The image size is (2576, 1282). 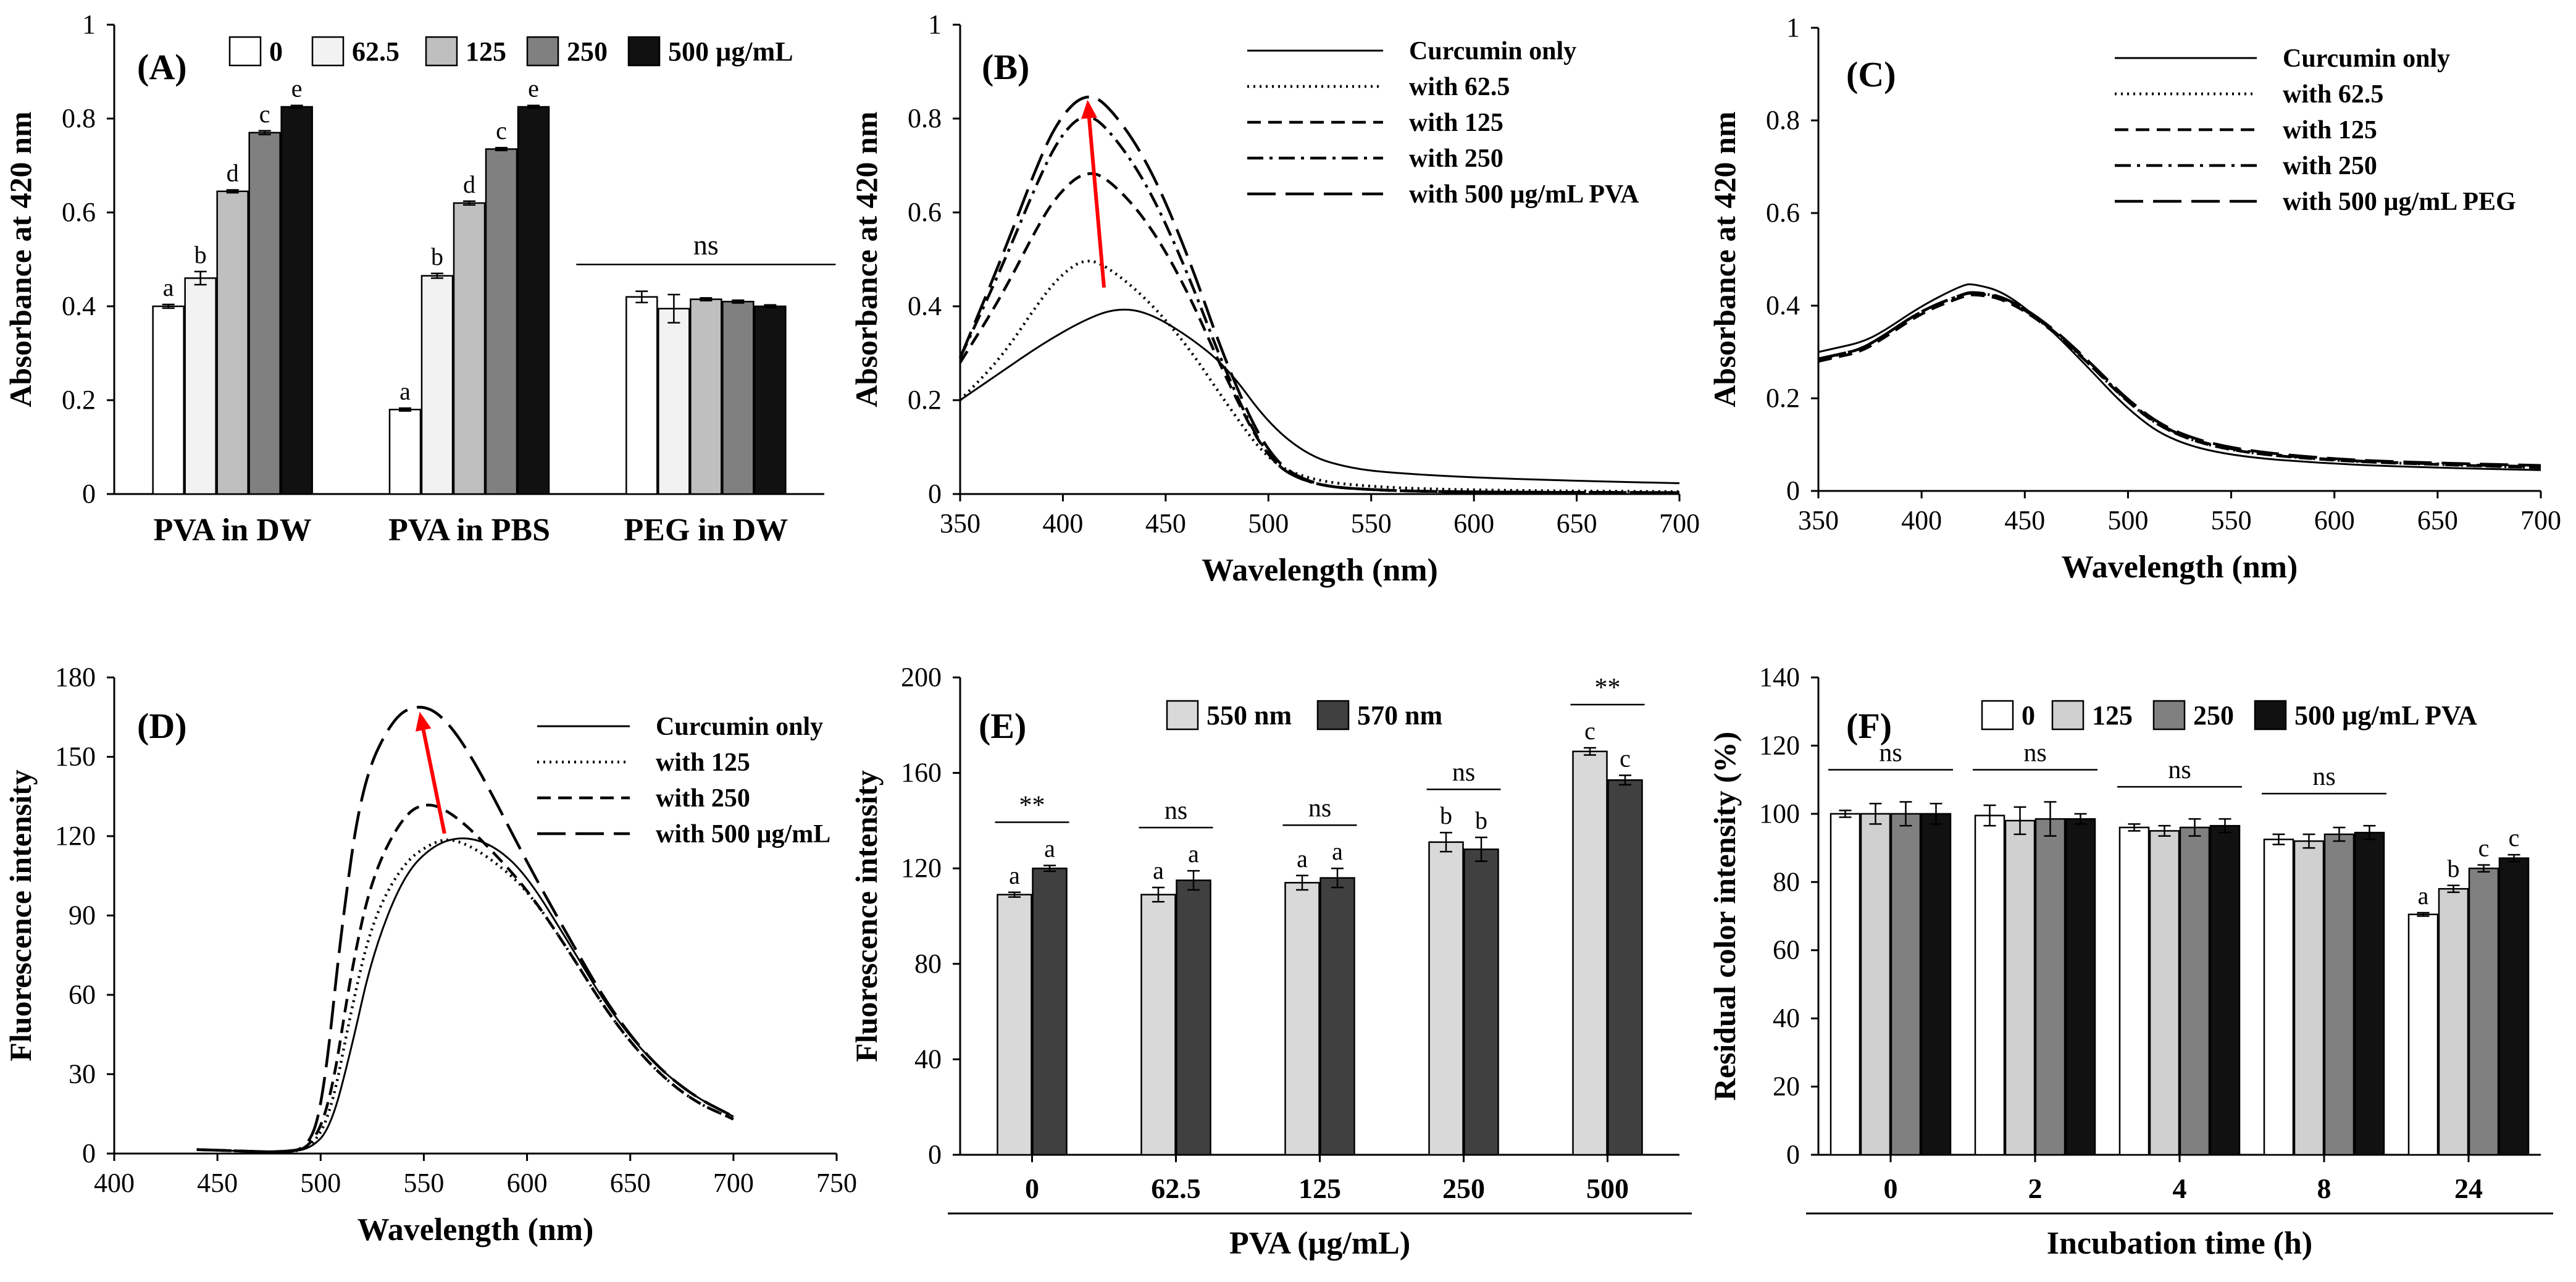 I want to click on legend-label: 500 µg/mL, so click(x=731, y=51).